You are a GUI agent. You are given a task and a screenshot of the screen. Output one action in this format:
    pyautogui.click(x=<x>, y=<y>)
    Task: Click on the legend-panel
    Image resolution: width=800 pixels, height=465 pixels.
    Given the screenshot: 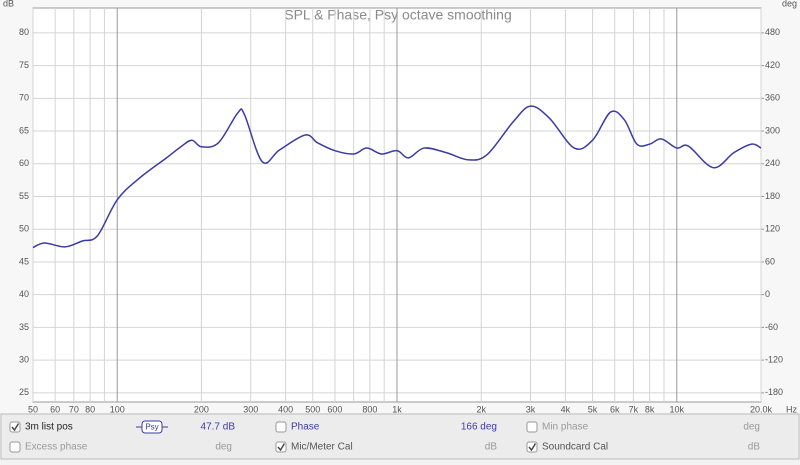 What is the action you would take?
    pyautogui.click(x=400, y=436)
    